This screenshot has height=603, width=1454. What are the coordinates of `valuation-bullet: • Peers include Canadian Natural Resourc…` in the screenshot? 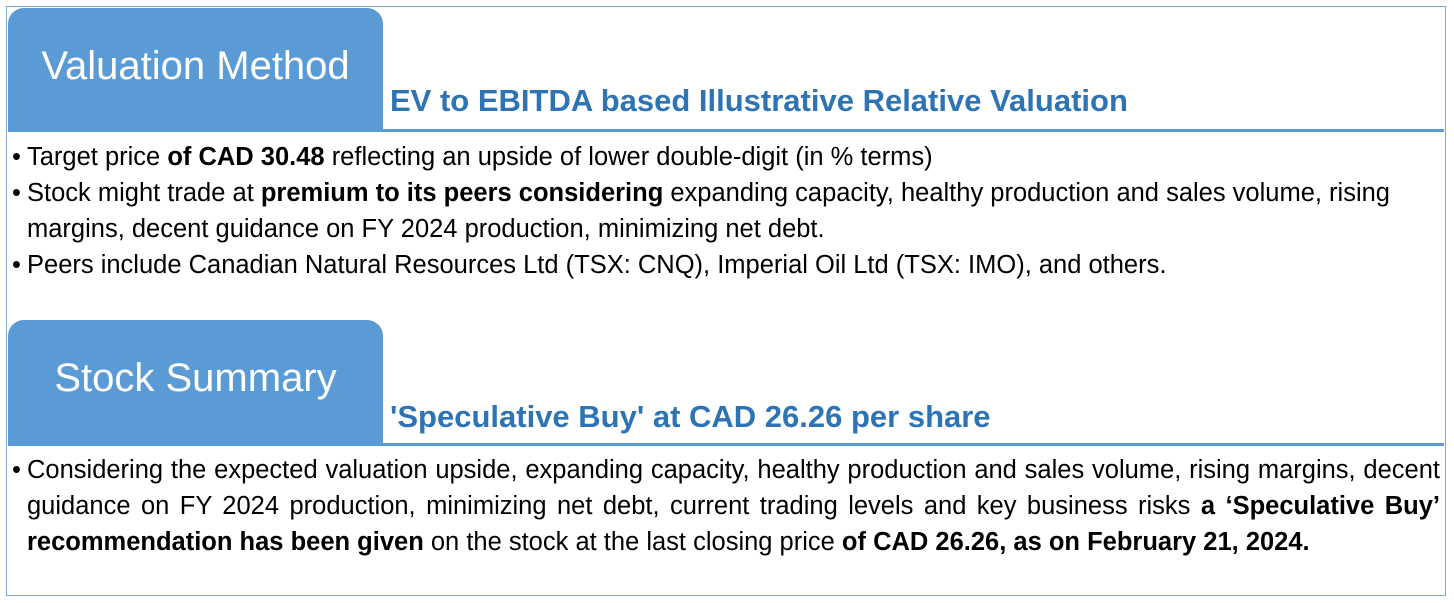 It's located at (726, 265).